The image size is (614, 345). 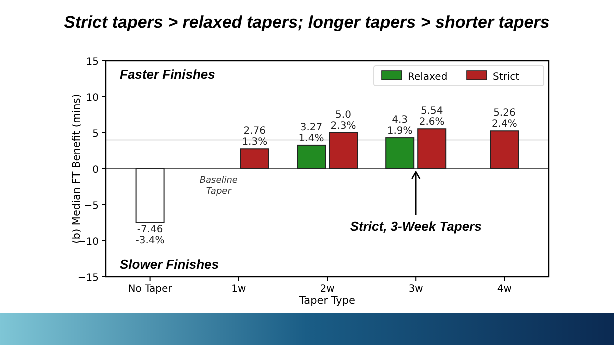 I want to click on y-tick-label: 10, so click(x=92, y=98).